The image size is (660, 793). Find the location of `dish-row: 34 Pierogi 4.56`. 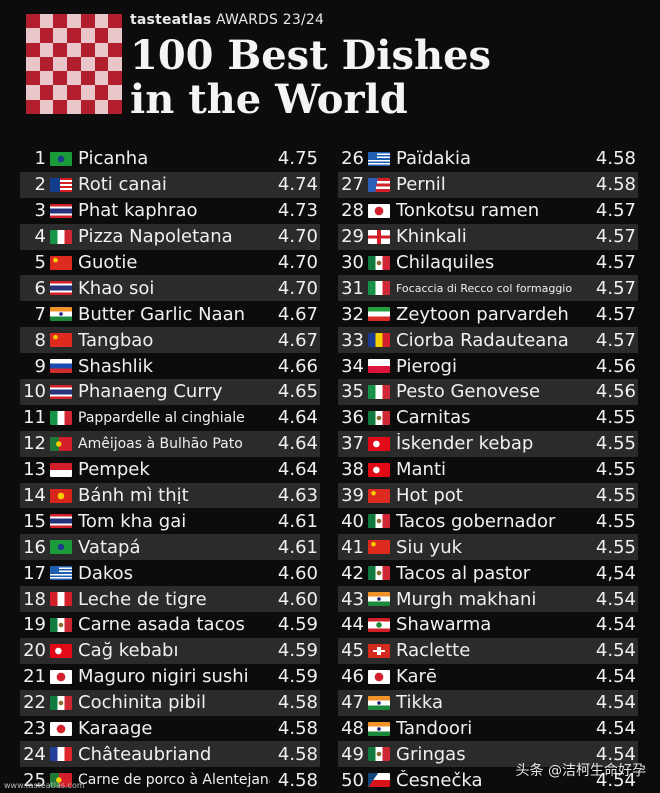

dish-row: 34 Pierogi 4.56 is located at coordinates (488, 366).